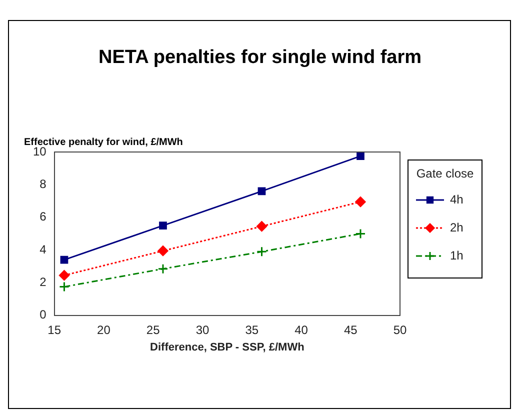  I want to click on legend-label: 4h, so click(457, 199).